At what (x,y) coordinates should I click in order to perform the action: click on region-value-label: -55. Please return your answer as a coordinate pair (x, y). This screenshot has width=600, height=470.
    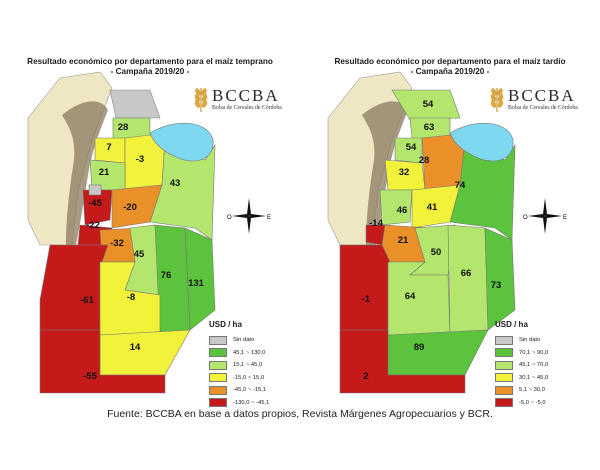
    Looking at the image, I should click on (90, 376).